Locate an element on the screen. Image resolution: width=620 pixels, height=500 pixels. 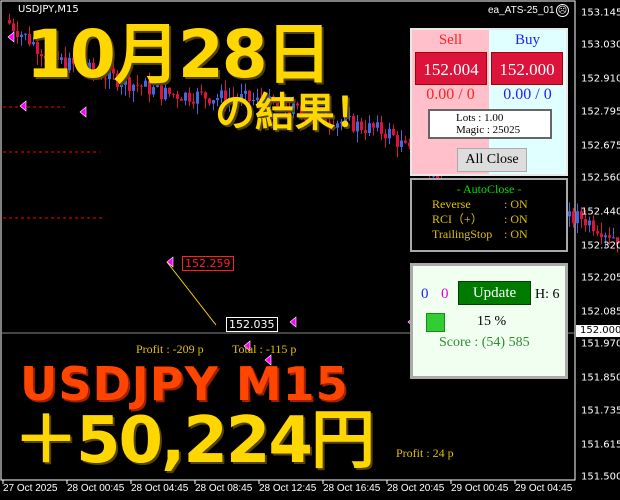
result-overlay: の結果！ is located at coordinates (295, 113).